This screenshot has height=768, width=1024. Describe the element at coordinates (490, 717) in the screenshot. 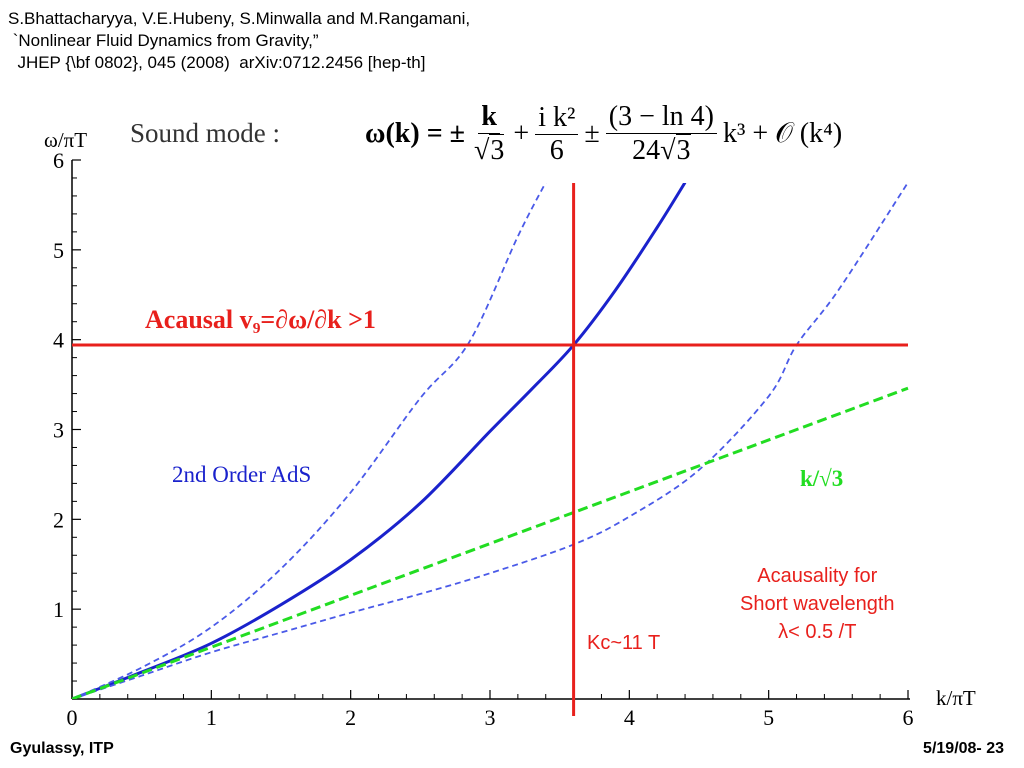

I see `x-tick-label: 3` at that location.